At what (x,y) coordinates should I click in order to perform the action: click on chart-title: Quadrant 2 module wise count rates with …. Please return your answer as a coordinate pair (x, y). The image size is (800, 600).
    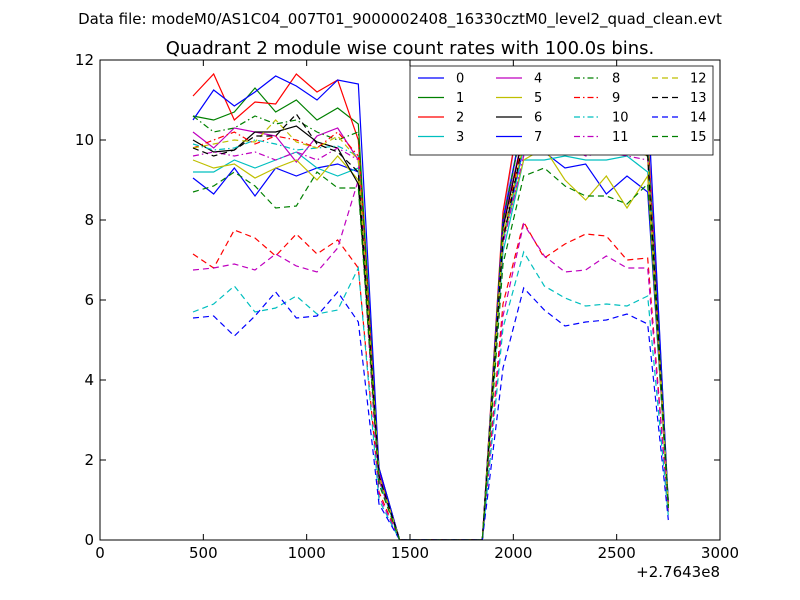
    Looking at the image, I should click on (410, 48).